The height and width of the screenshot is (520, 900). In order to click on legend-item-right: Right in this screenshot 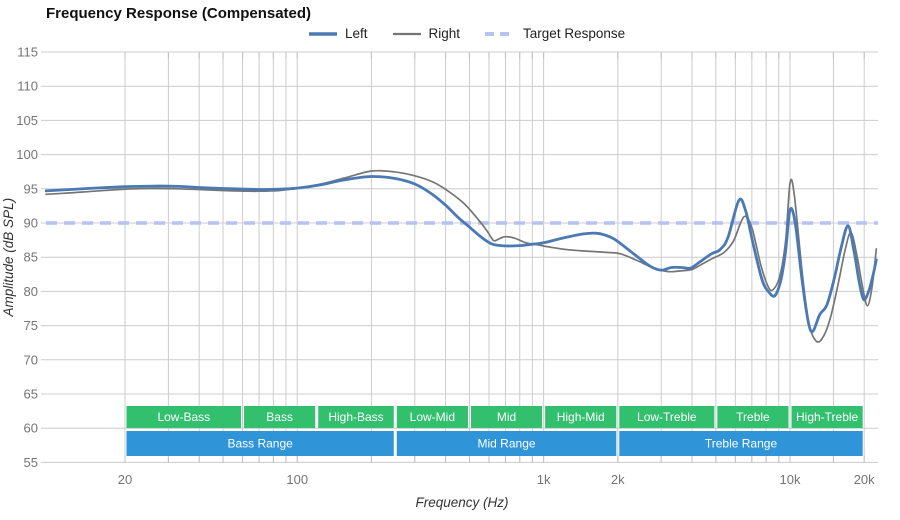, I will do `click(426, 33)`.